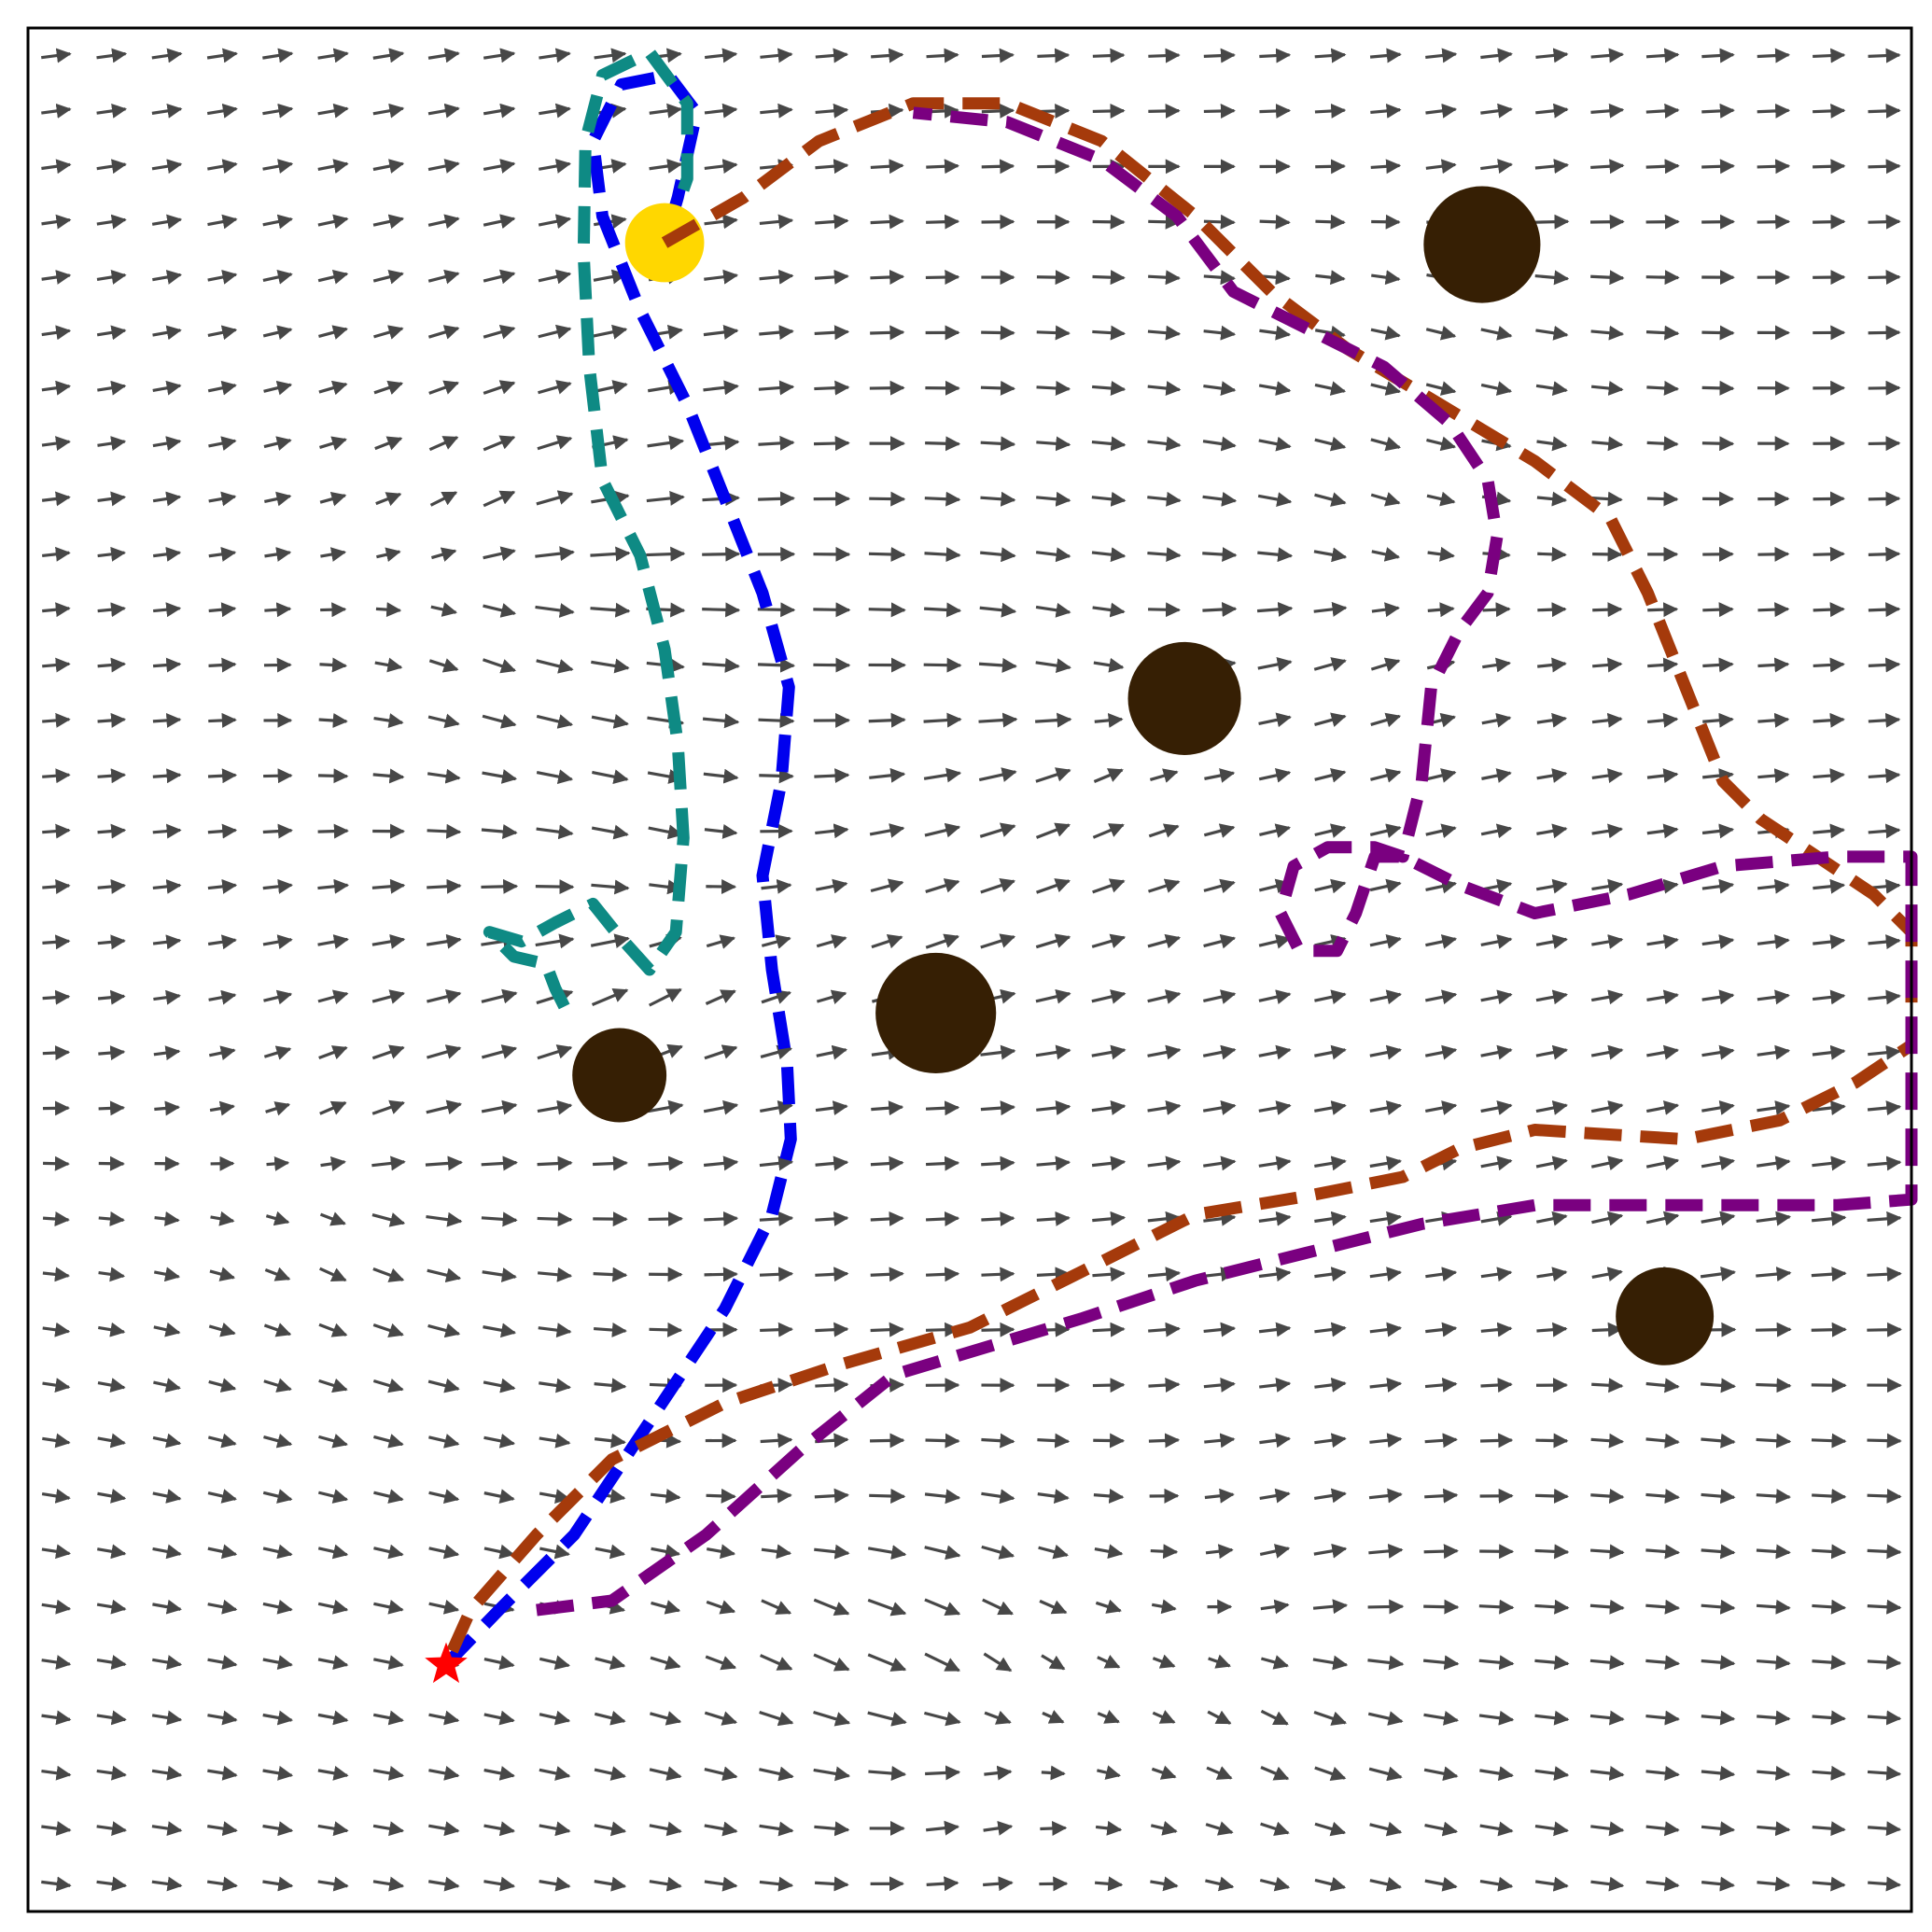 The width and height of the screenshot is (1932, 1932). Describe the element at coordinates (1482, 244) in the screenshot. I see `obstacle-top-right` at that location.